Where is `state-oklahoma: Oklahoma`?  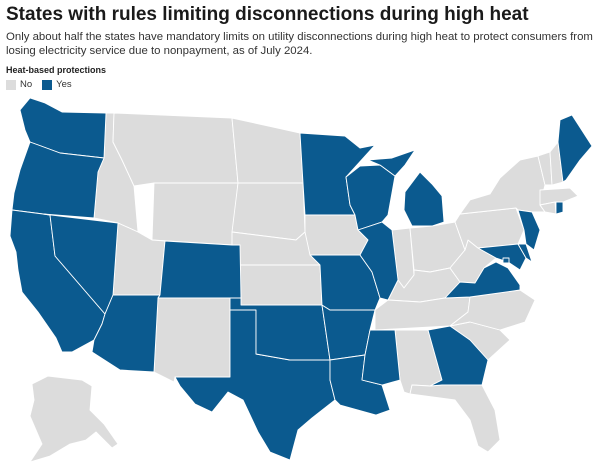
state-oklahoma: Oklahoma is located at coordinates (280, 329).